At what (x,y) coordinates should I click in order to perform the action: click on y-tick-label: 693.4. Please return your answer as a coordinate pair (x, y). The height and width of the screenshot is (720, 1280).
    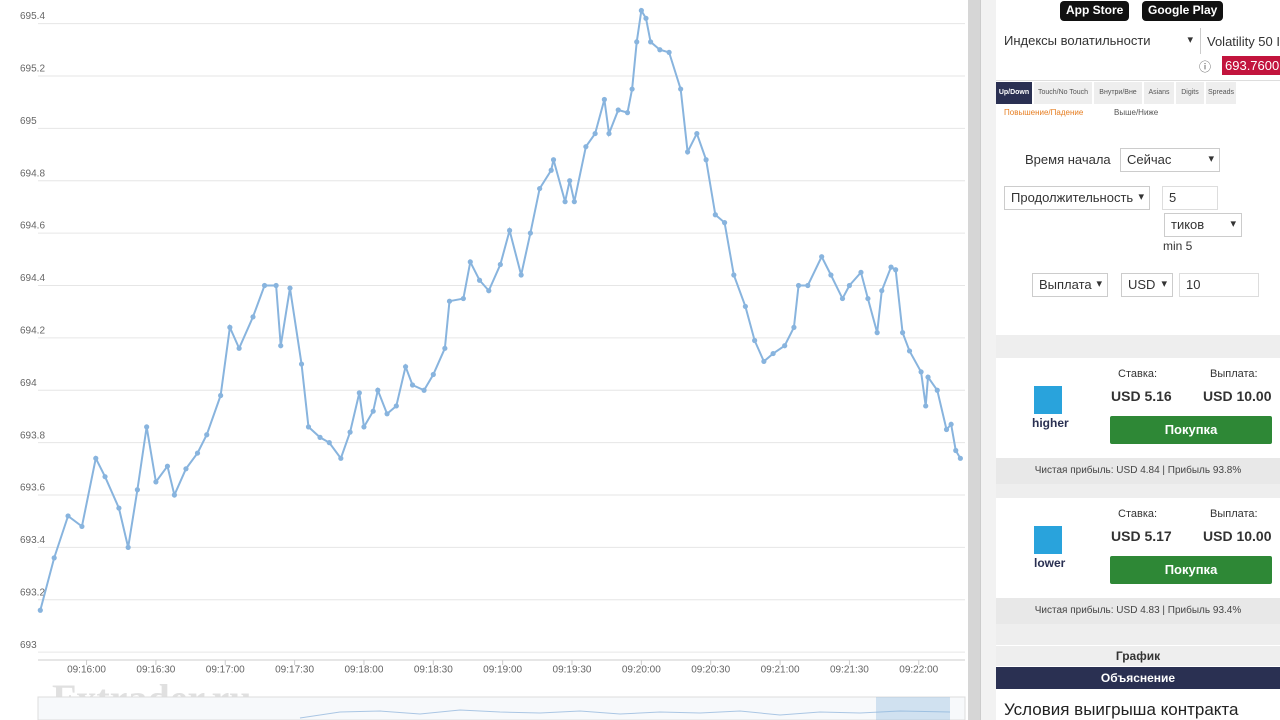
    Looking at the image, I should click on (32, 540).